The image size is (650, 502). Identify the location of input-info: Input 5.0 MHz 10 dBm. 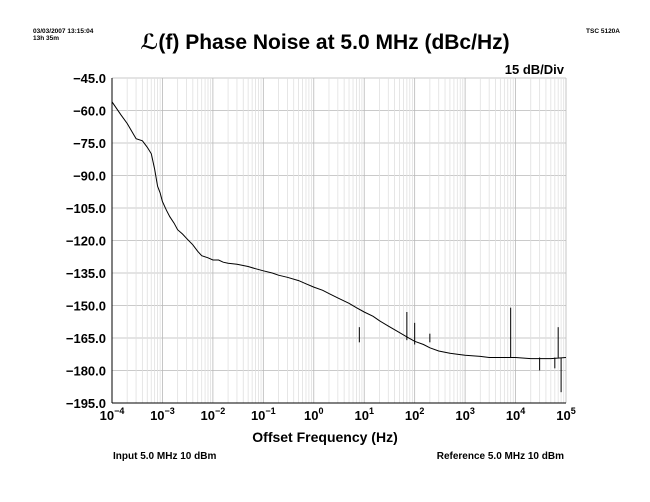
(165, 456).